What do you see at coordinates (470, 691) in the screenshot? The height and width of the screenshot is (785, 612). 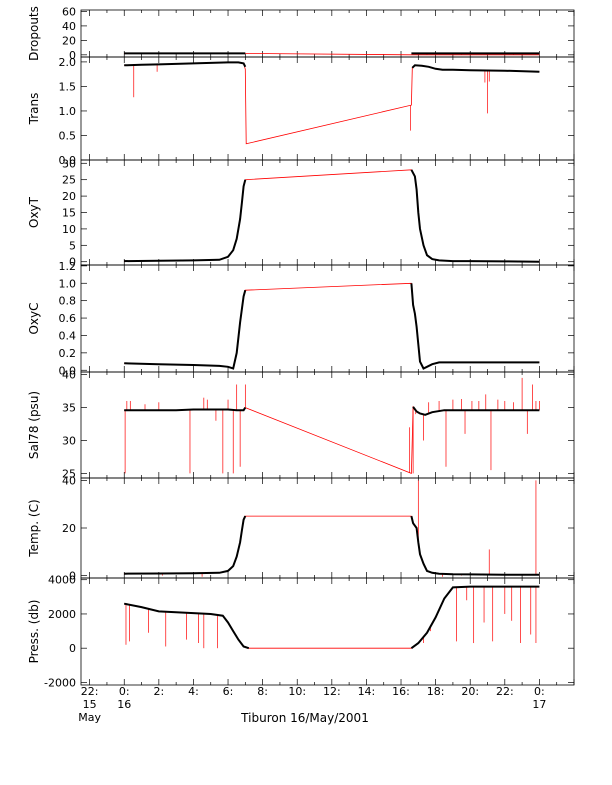 I see `x-tick-label: 20:` at bounding box center [470, 691].